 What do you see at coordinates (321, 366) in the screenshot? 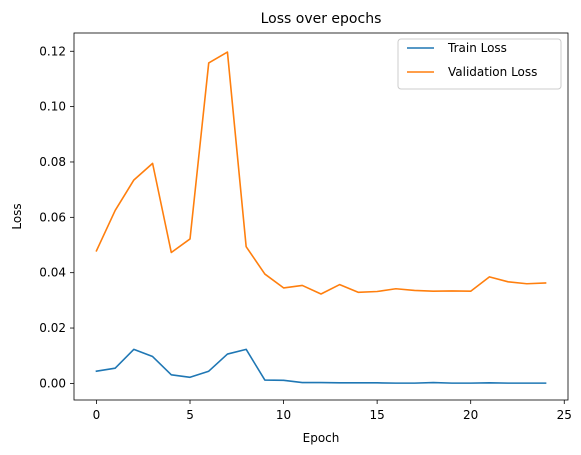
I see `series-line-train-loss` at bounding box center [321, 366].